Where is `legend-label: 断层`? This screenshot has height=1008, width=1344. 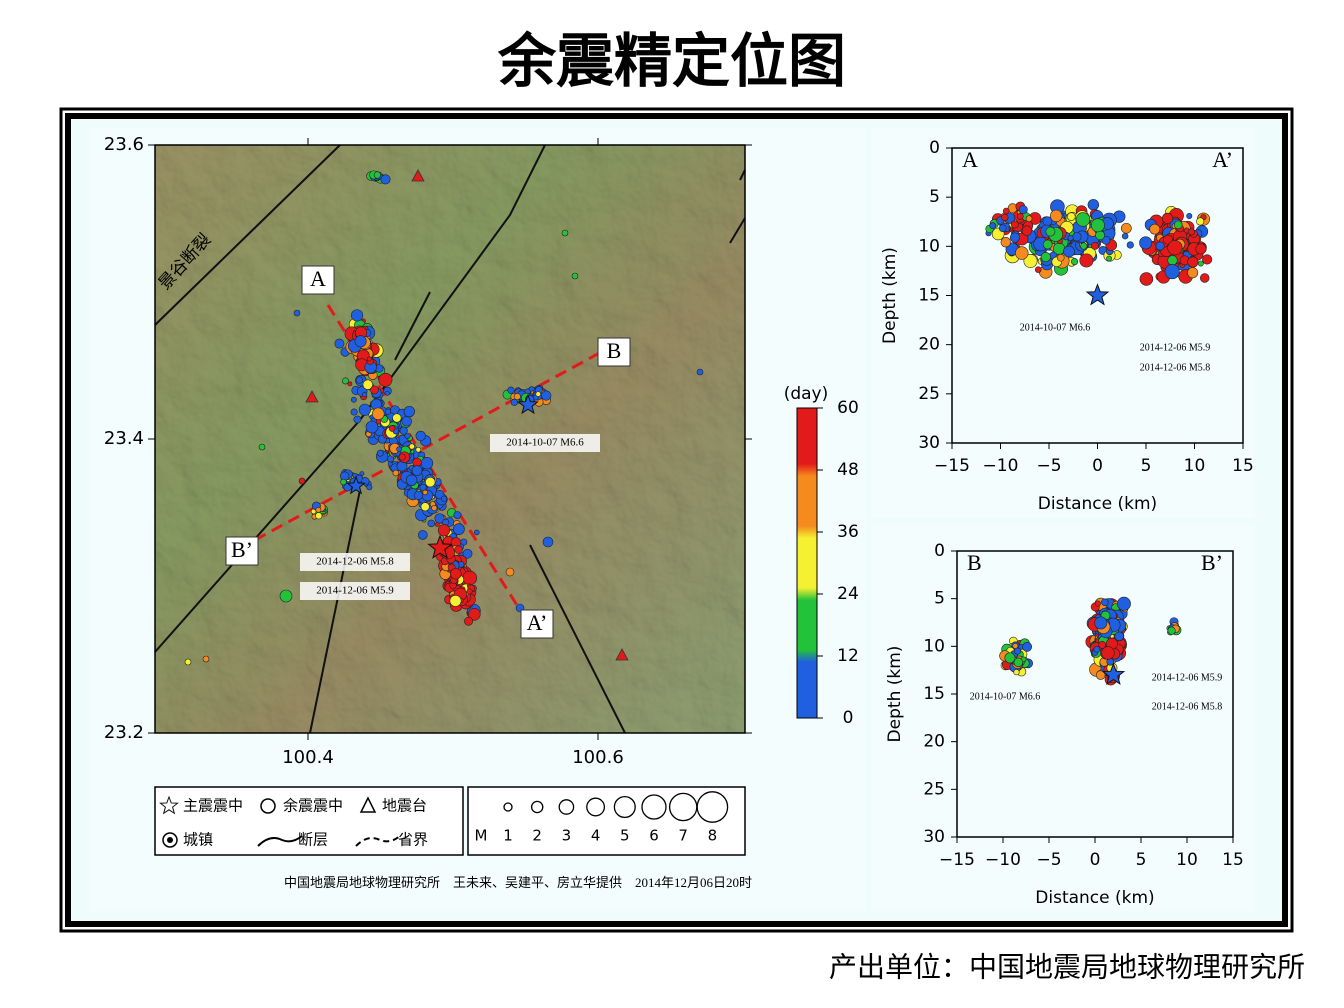 legend-label: 断层 is located at coordinates (313, 840).